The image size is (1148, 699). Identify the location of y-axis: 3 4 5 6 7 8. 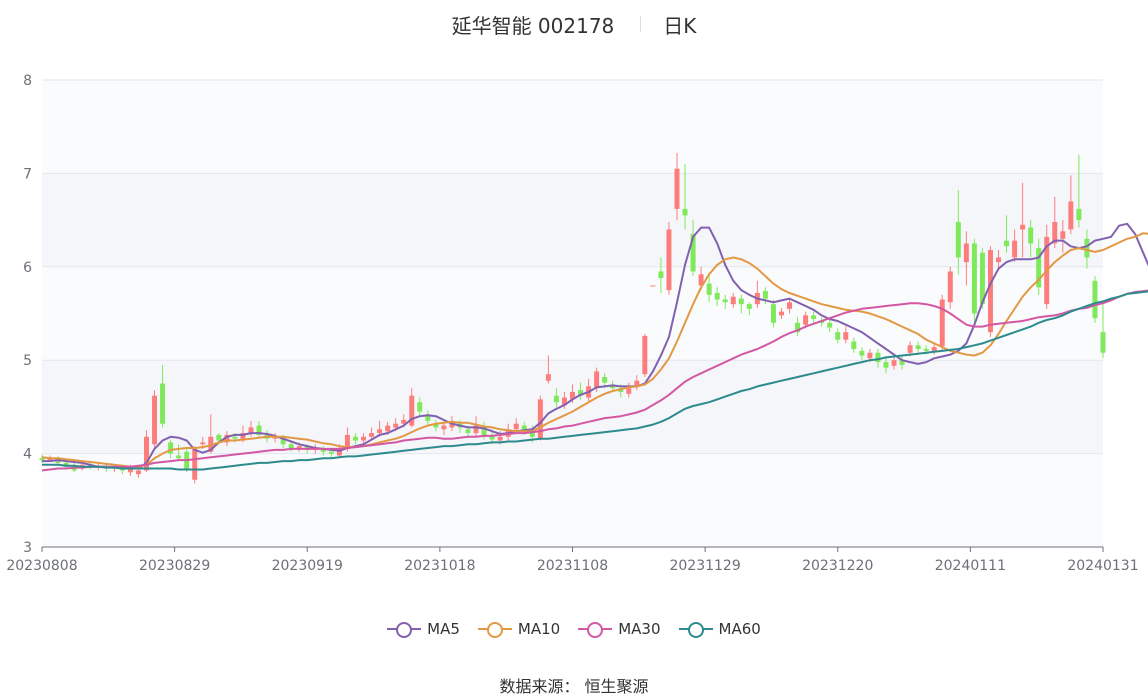
(27, 314).